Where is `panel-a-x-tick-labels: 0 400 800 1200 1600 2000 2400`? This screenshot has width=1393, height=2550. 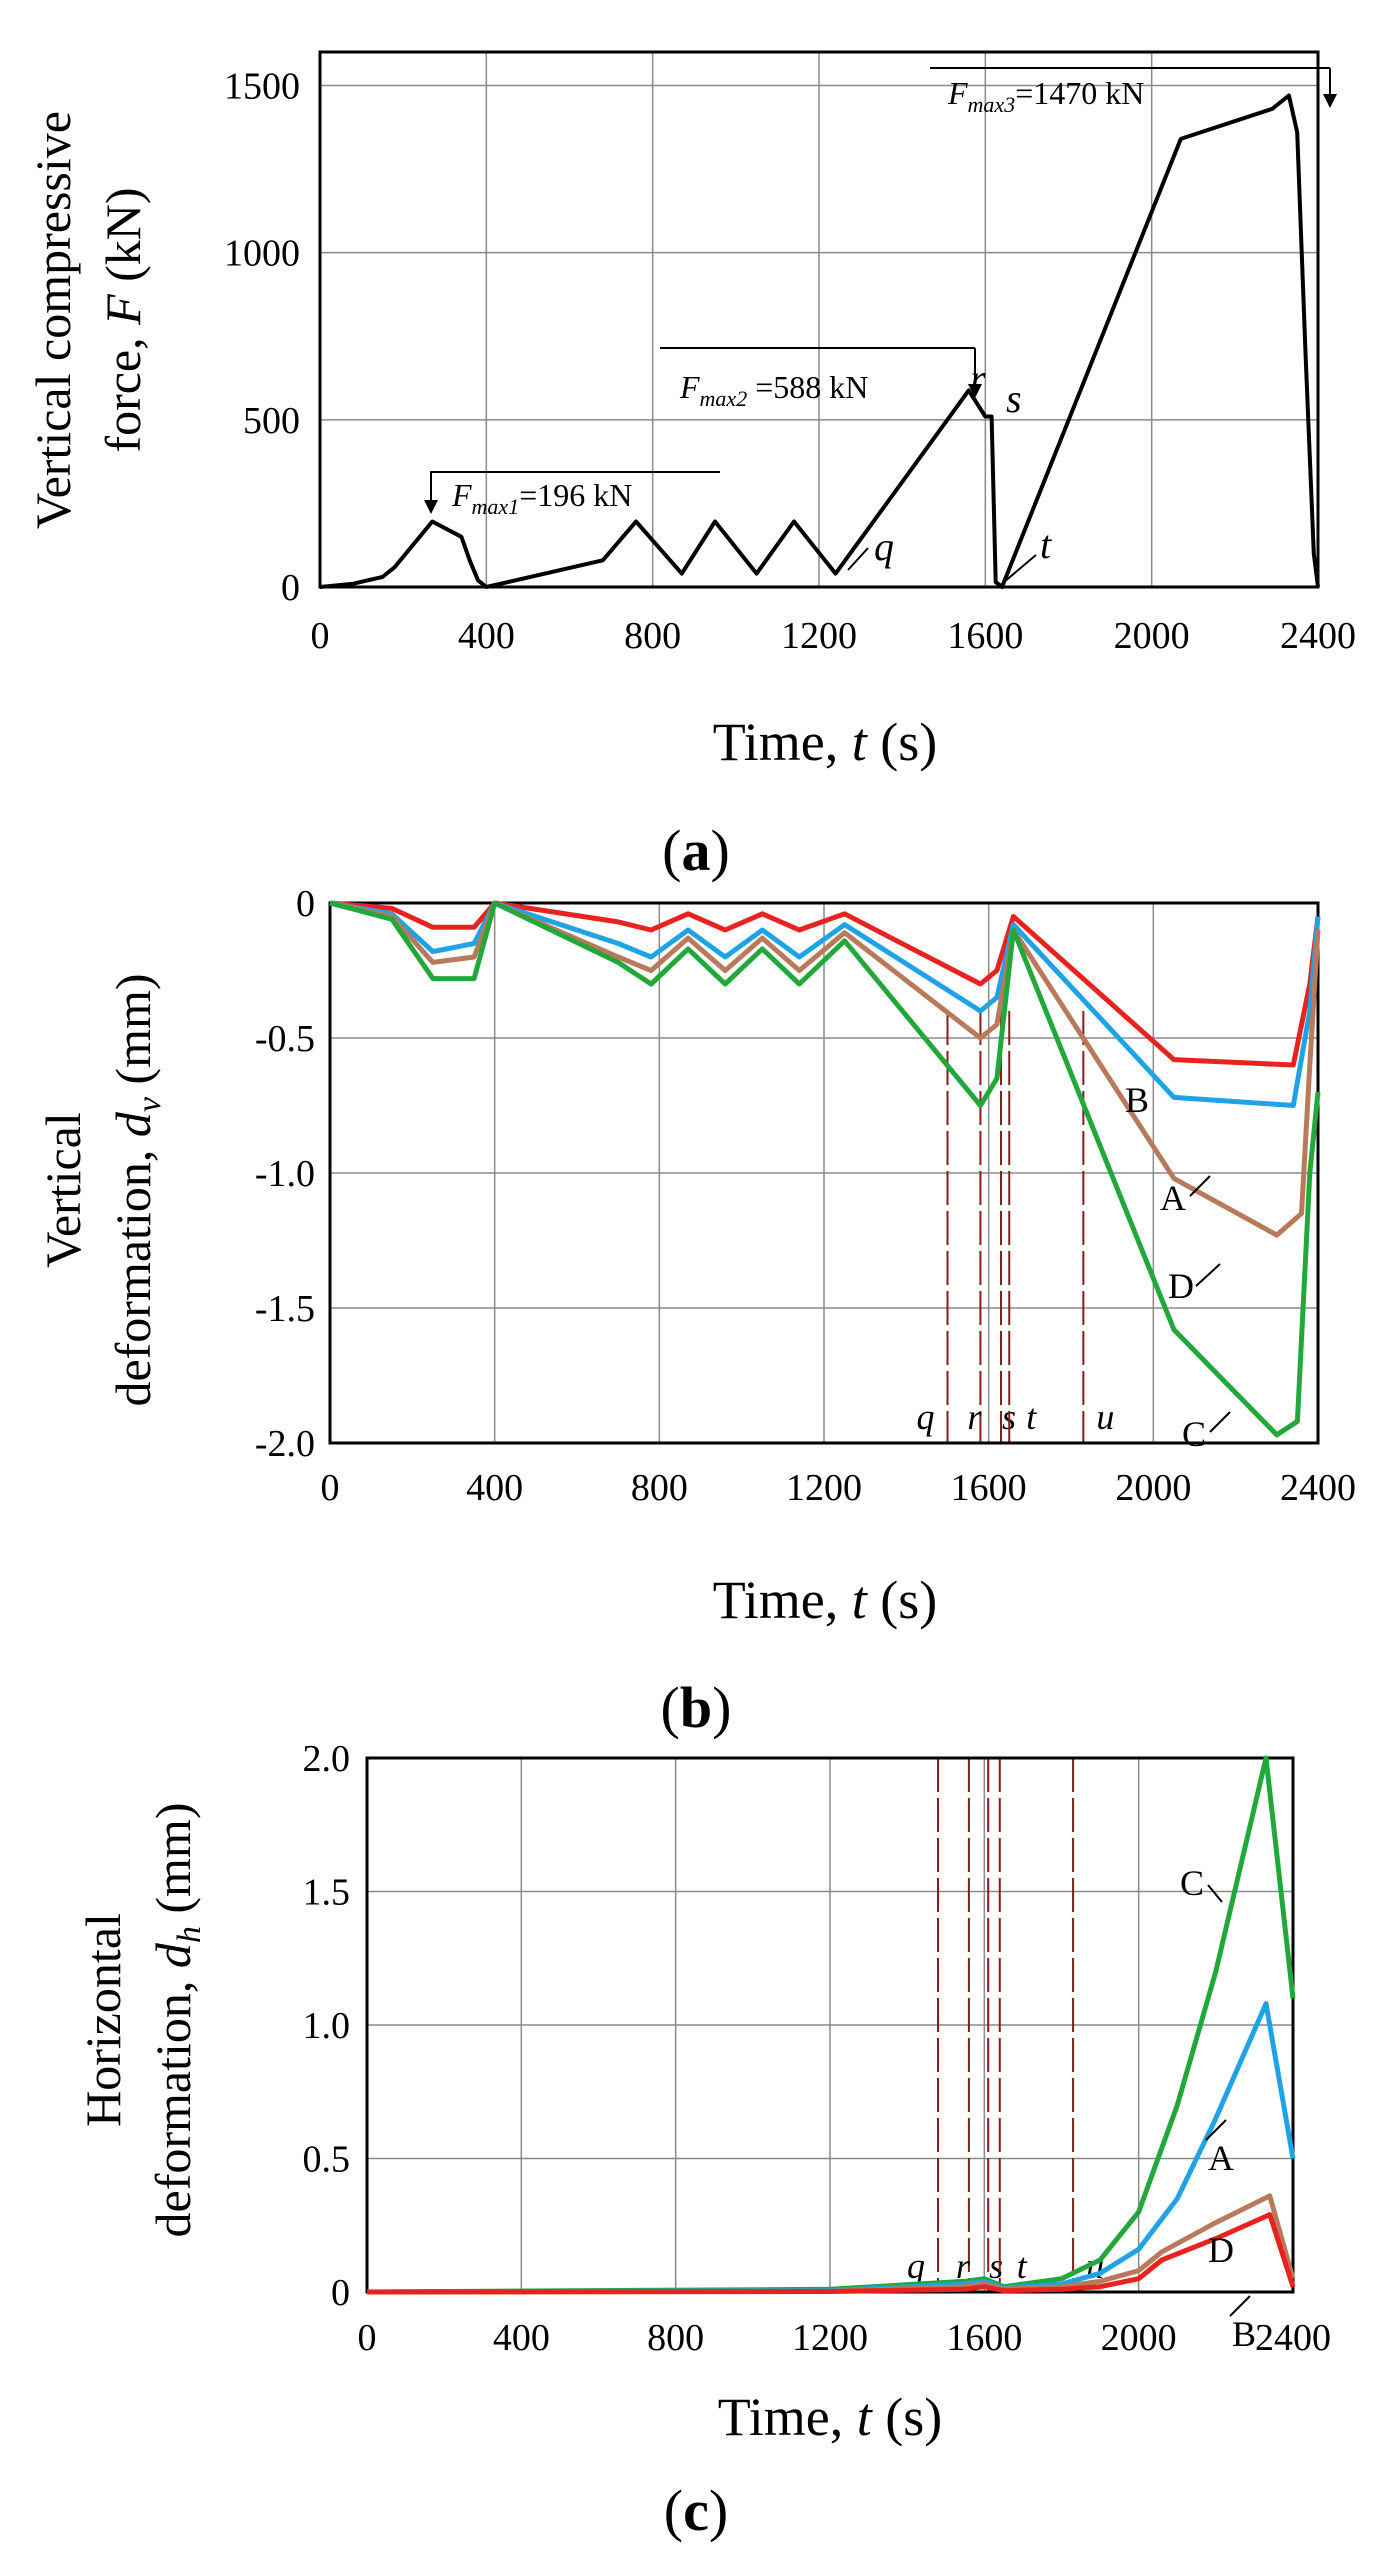
panel-a-x-tick-labels: 0 400 800 1200 1600 2000 2400 is located at coordinates (834, 636).